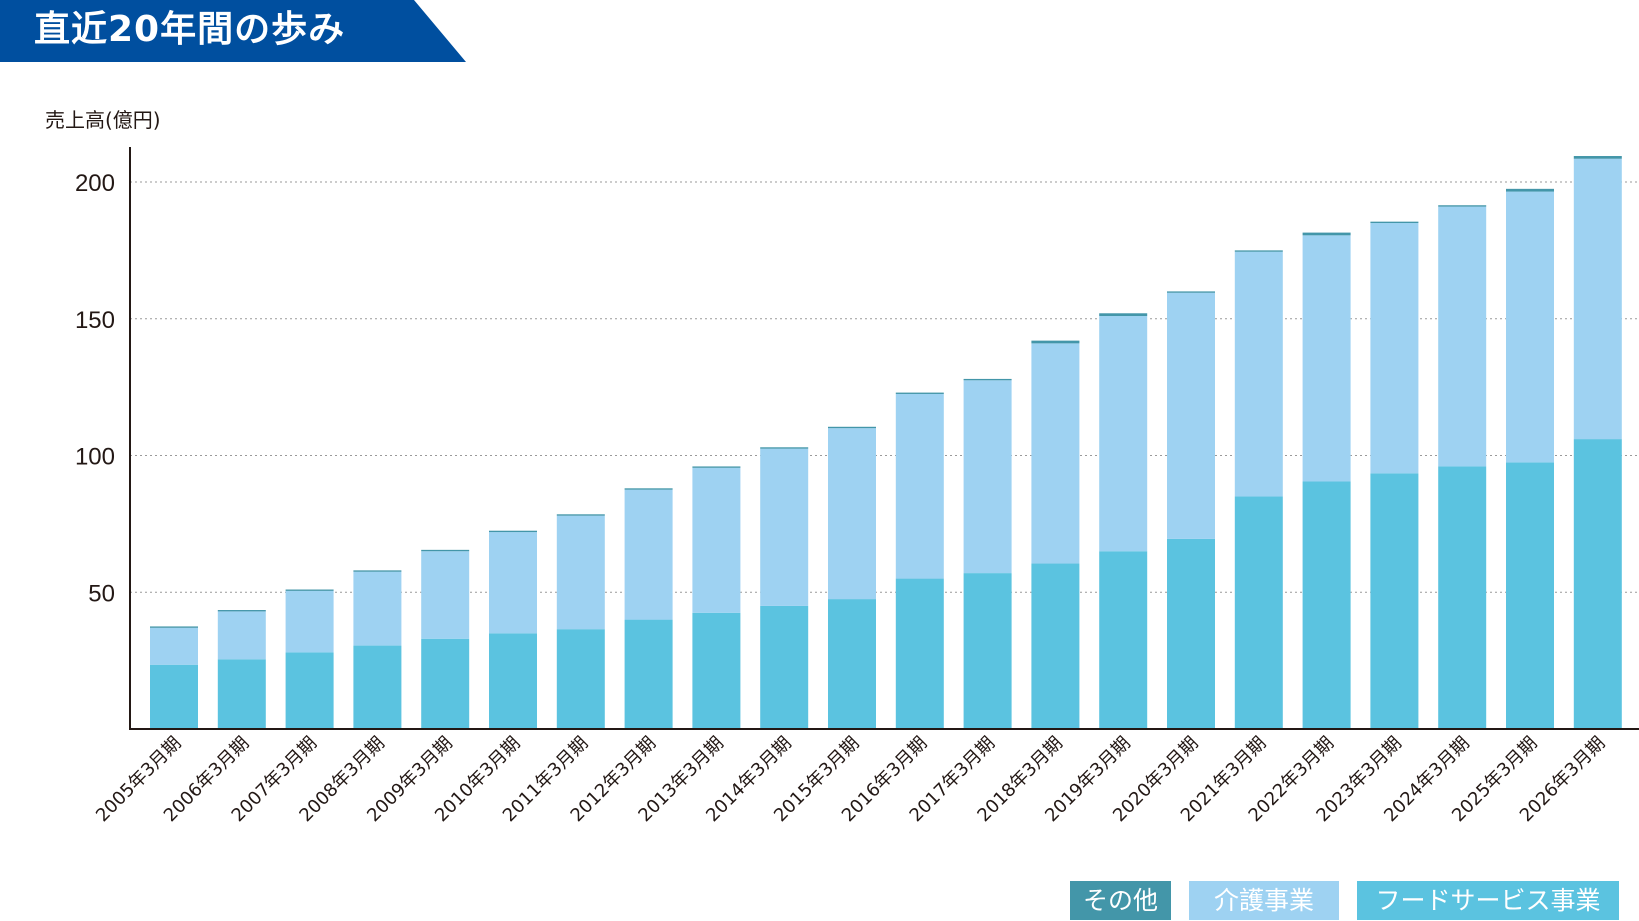 The height and width of the screenshot is (921, 1639). I want to click on title-banner, so click(233, 31).